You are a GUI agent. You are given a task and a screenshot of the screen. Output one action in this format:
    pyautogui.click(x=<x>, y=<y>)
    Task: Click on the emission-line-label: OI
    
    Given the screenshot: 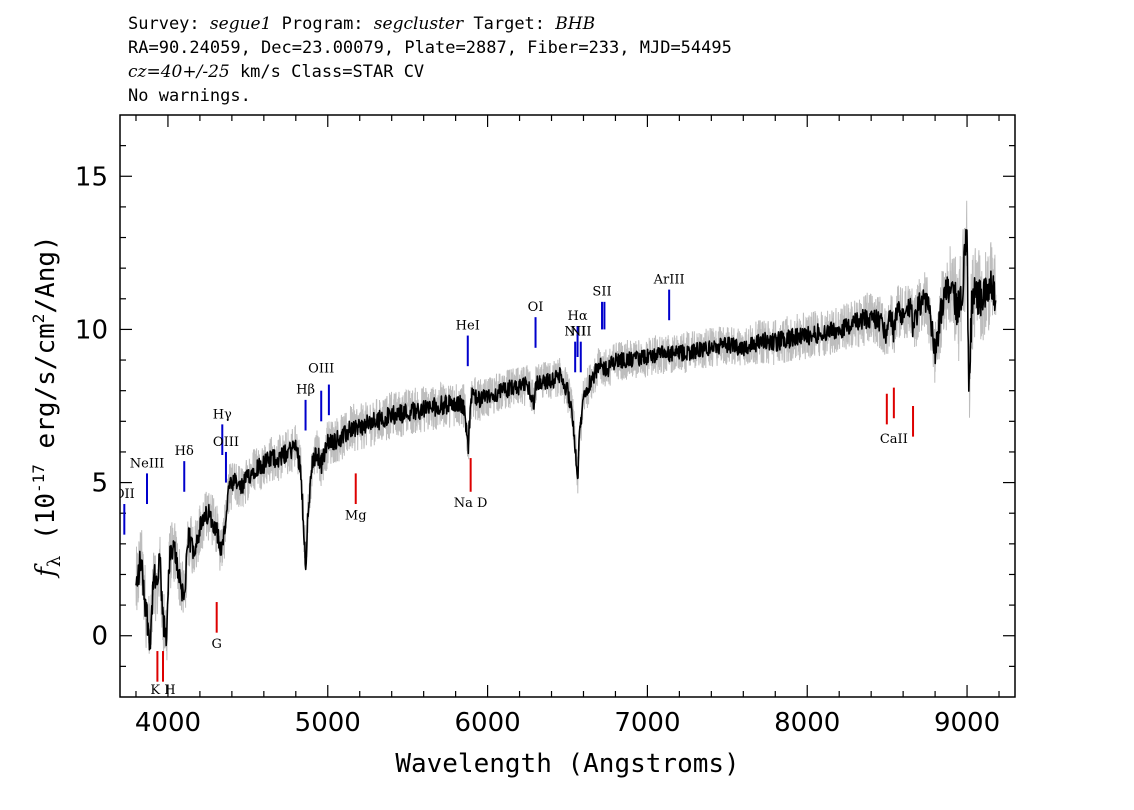 What is the action you would take?
    pyautogui.click(x=536, y=307)
    